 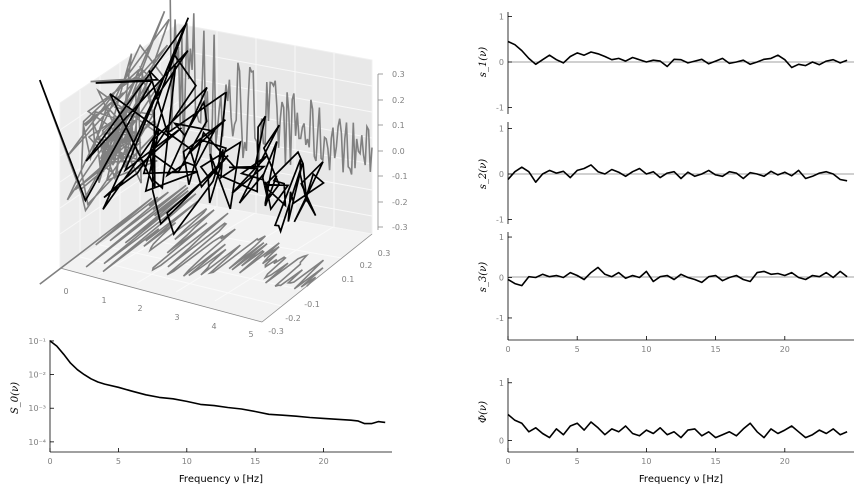 I want to click on x3d-tick-label: 4, so click(x=213, y=326).